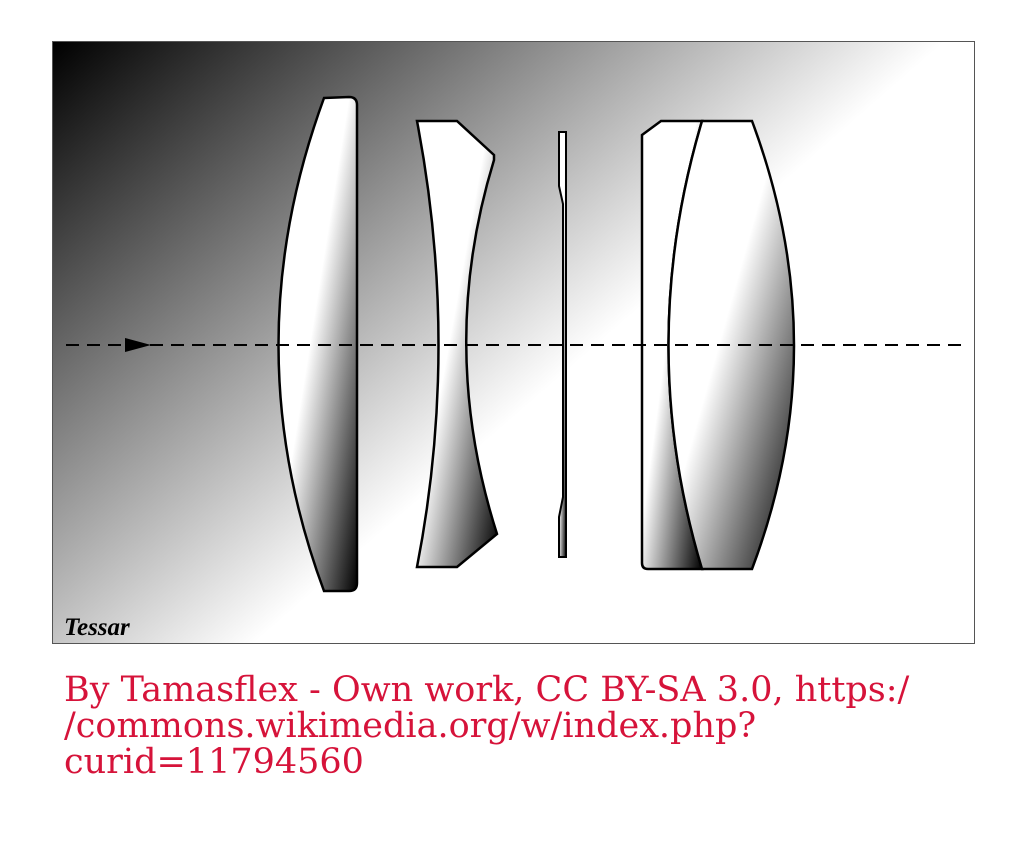 The height and width of the screenshot is (842, 1024). Describe the element at coordinates (214, 762) in the screenshot. I see `caption-line-3: curid=11794560` at that location.